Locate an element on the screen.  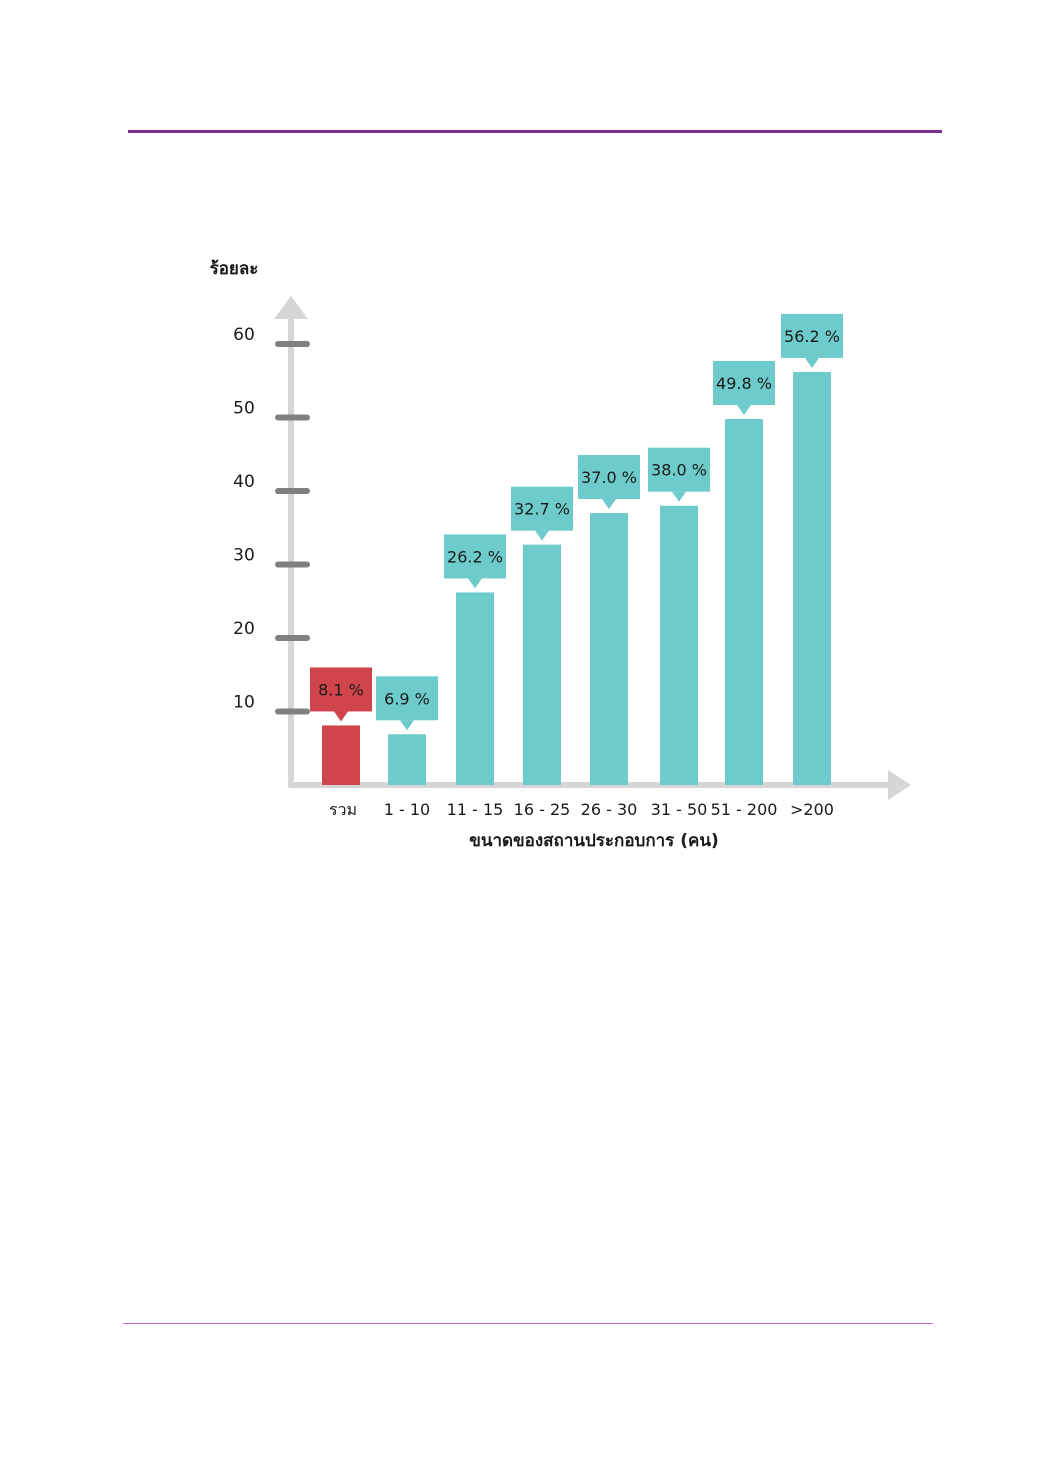
data-label: 37.0 % is located at coordinates (609, 482).